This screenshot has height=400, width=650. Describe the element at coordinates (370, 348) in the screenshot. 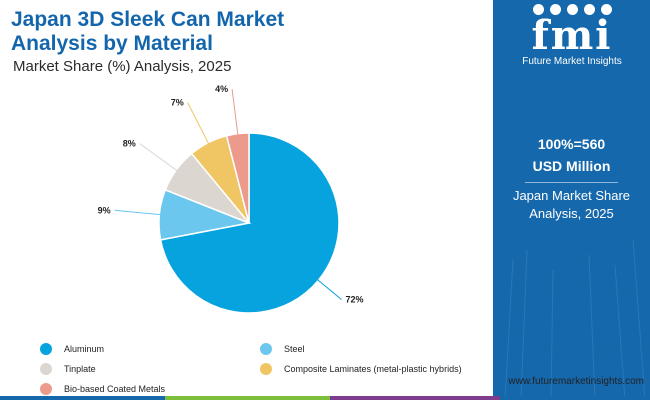

I see `legend-item-steel: Steel` at that location.